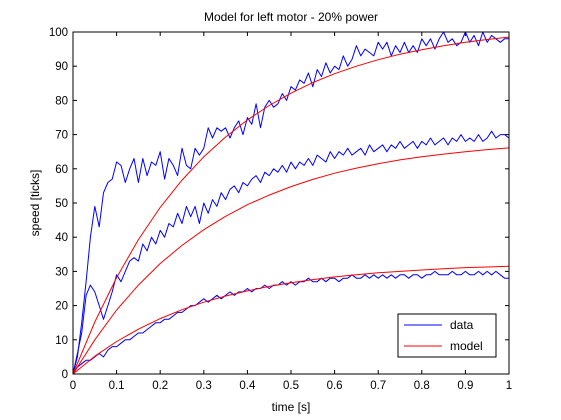 The image size is (561, 420). What do you see at coordinates (61, 272) in the screenshot?
I see `y-tick-label: 30` at bounding box center [61, 272].